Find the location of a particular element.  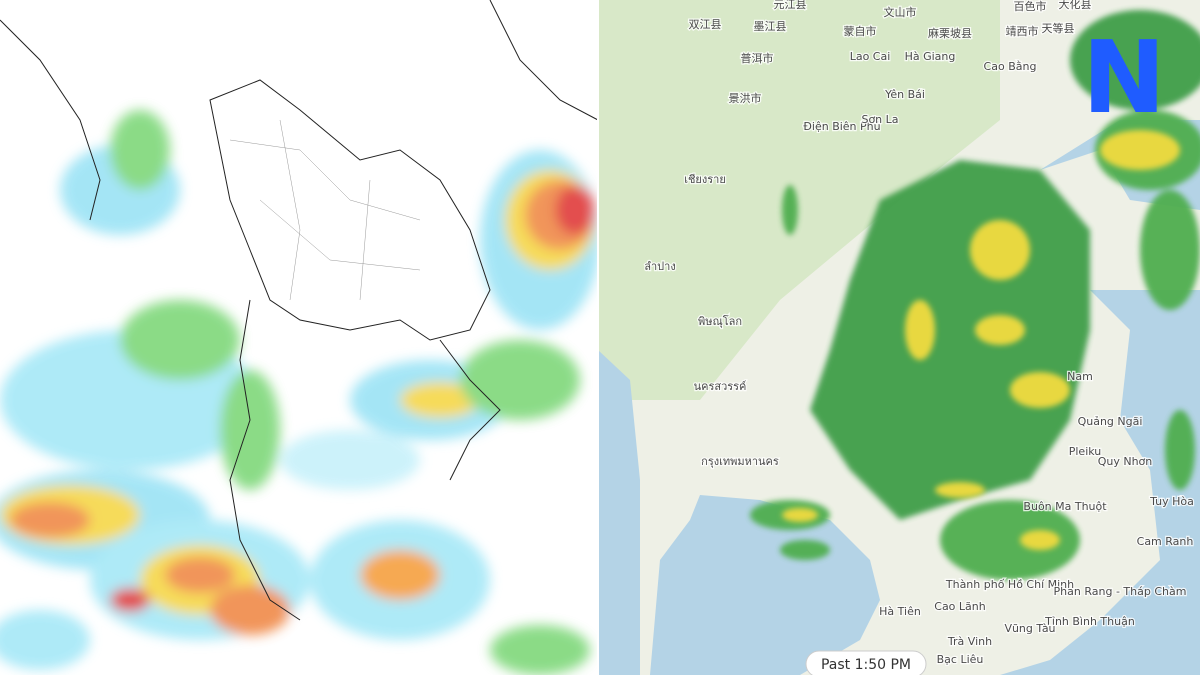

place-label: Sơn La is located at coordinates (879, 119).